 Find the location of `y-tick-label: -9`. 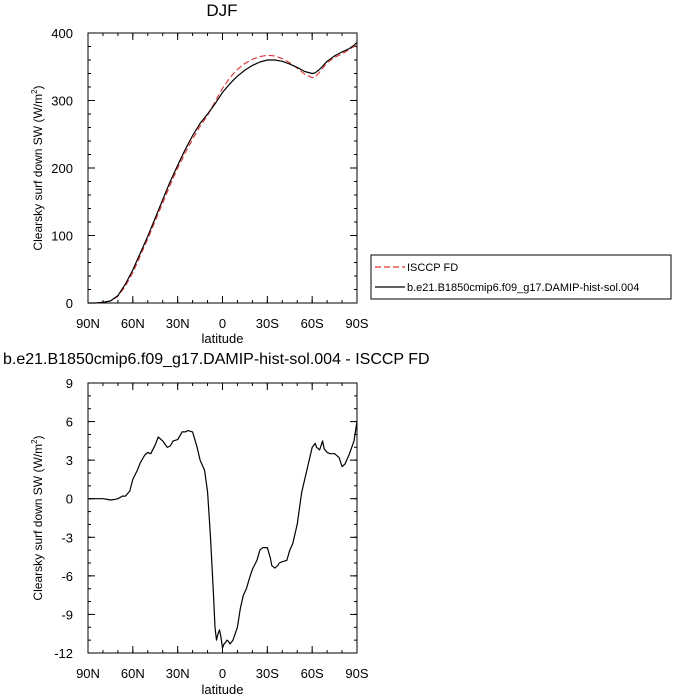

y-tick-label: -9 is located at coordinates (67, 614).